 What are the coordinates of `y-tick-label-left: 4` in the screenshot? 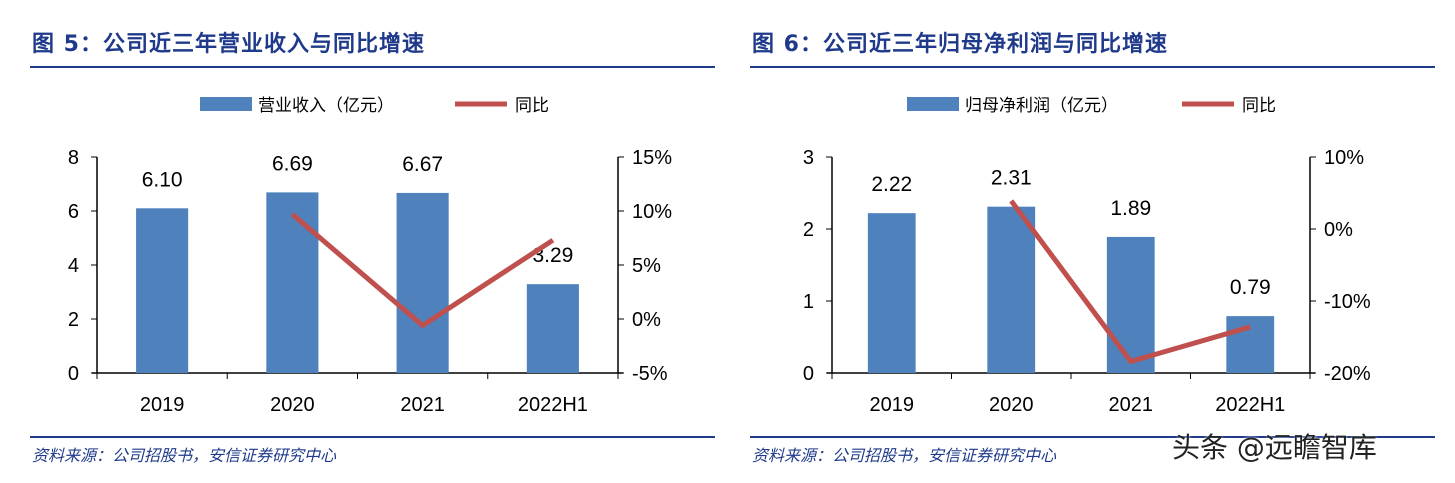 It's located at (73, 266).